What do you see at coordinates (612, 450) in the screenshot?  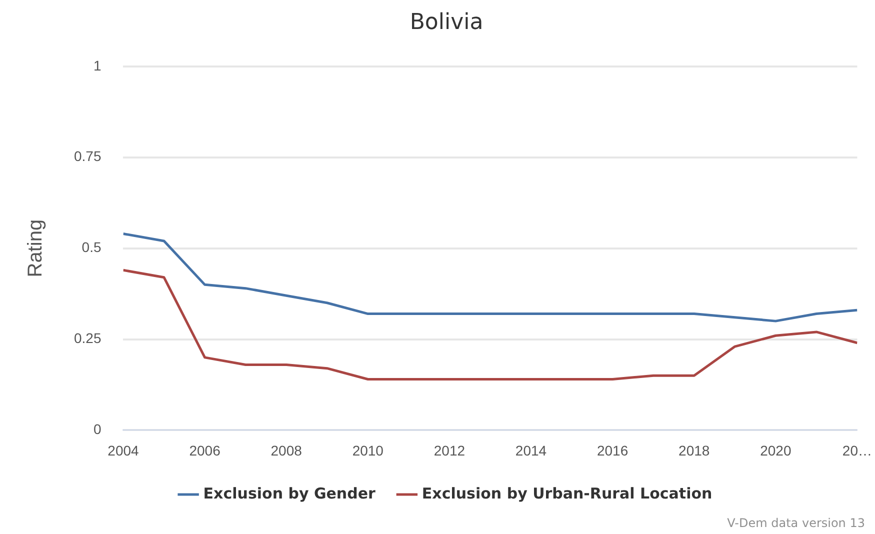 I see `x-tick-label: 2016` at bounding box center [612, 450].